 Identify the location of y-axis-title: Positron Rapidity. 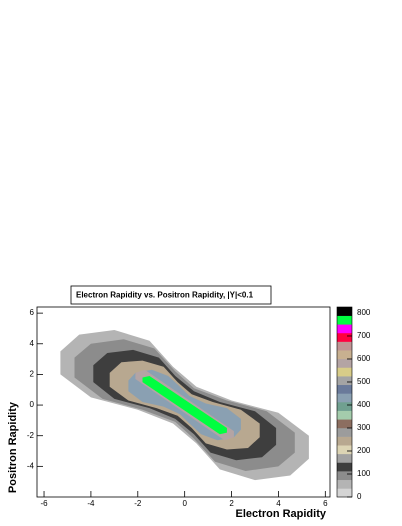
(13, 447).